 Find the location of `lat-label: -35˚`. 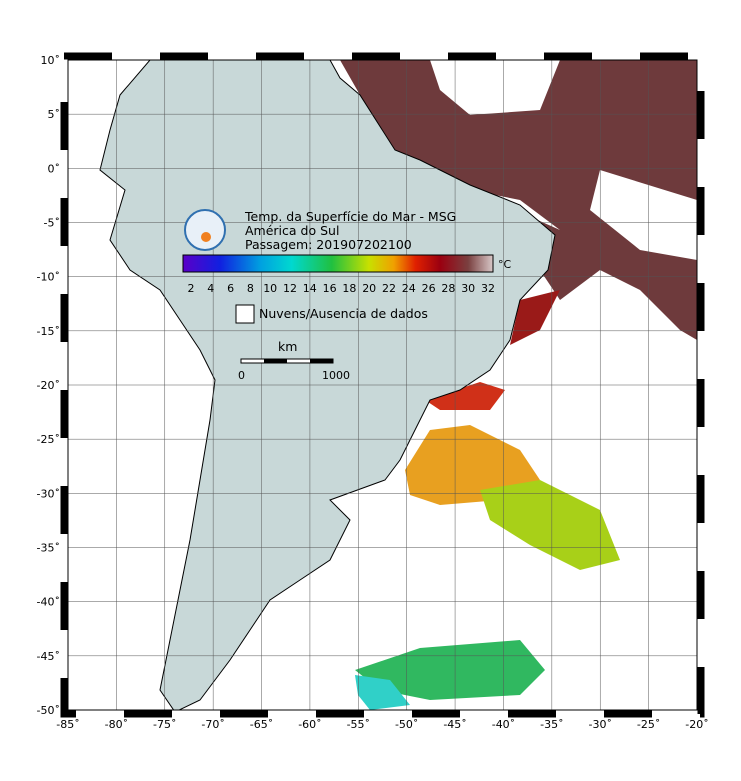

lat-label: -35˚ is located at coordinates (48, 548).